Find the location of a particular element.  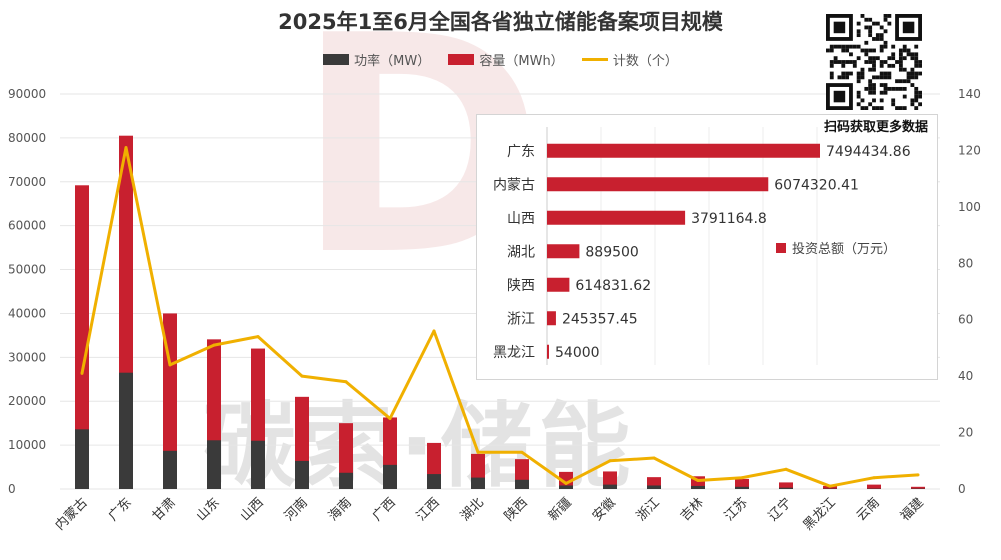

y-right-tick-label: 40 is located at coordinates (965, 376).